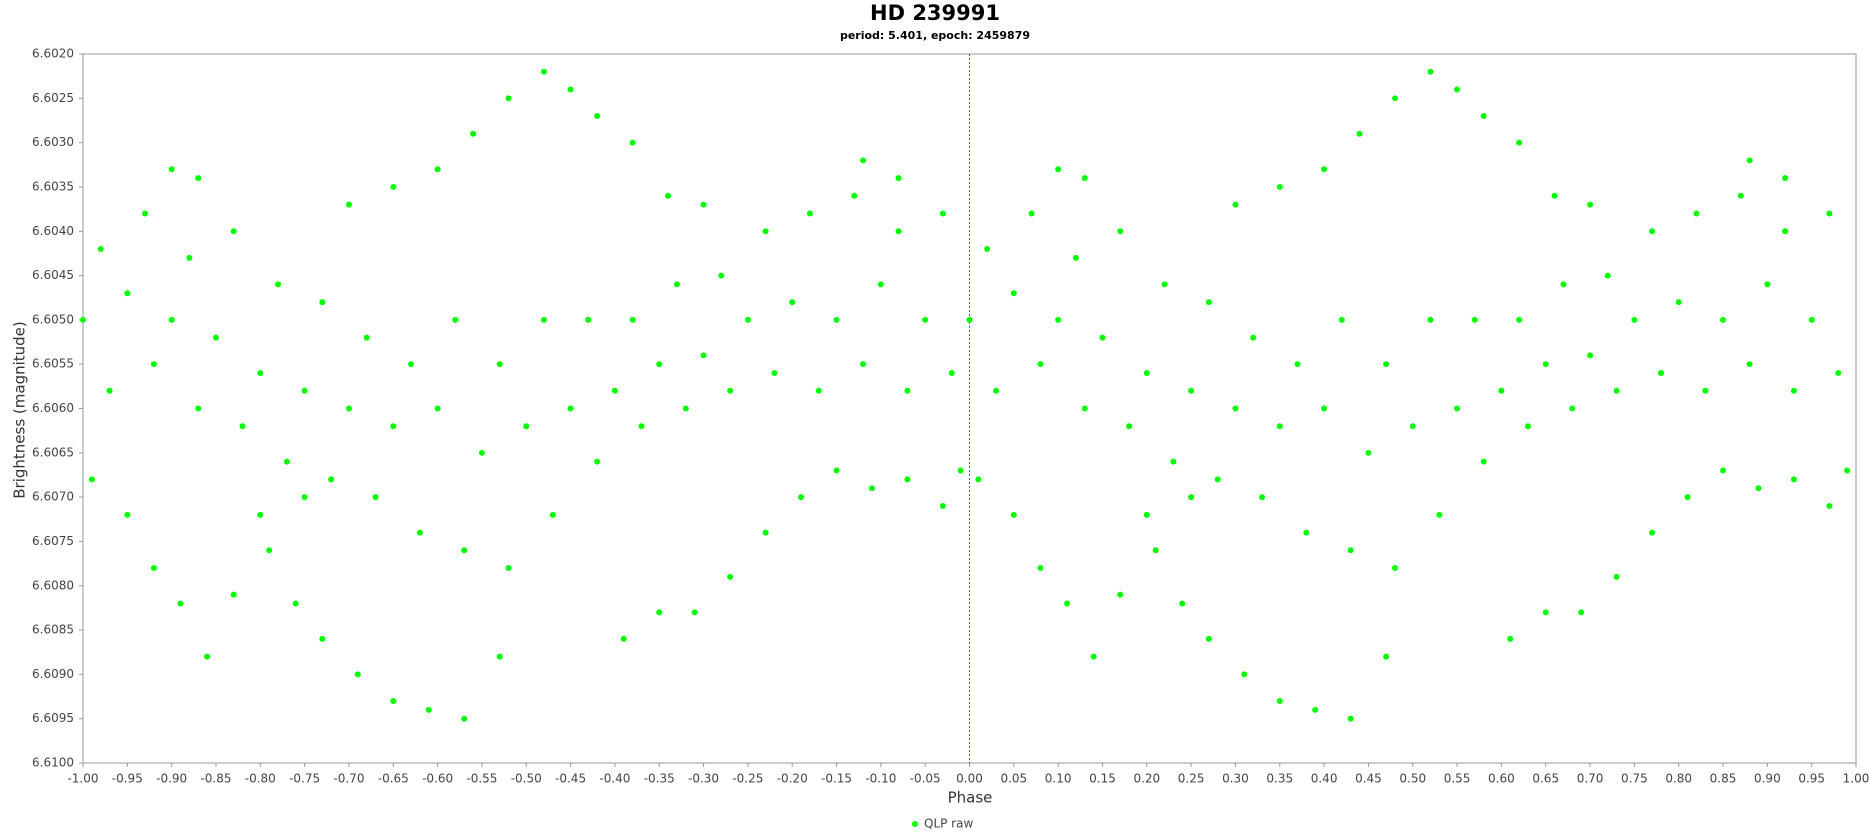  Describe the element at coordinates (1013, 779) in the screenshot. I see `x-tick-label: 0.05` at that location.